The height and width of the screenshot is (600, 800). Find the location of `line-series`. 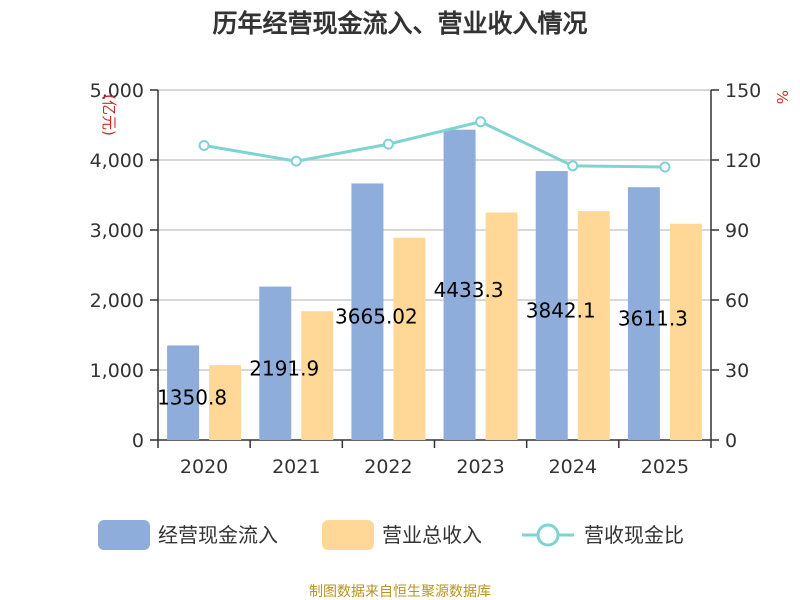

line-series is located at coordinates (434, 144).